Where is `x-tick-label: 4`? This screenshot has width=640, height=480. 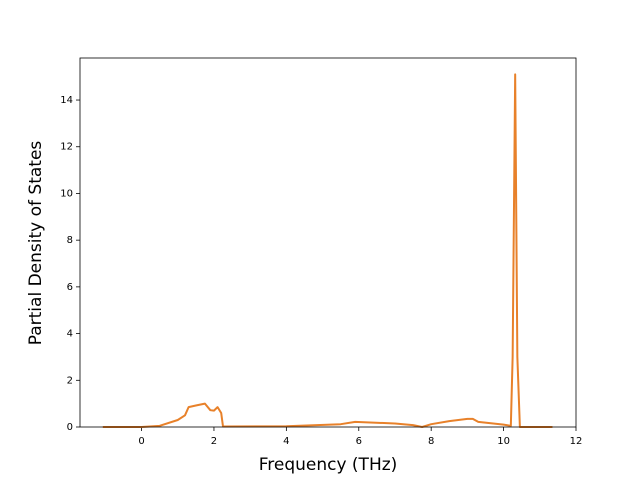
x-tick-label: 4 is located at coordinates (286, 441).